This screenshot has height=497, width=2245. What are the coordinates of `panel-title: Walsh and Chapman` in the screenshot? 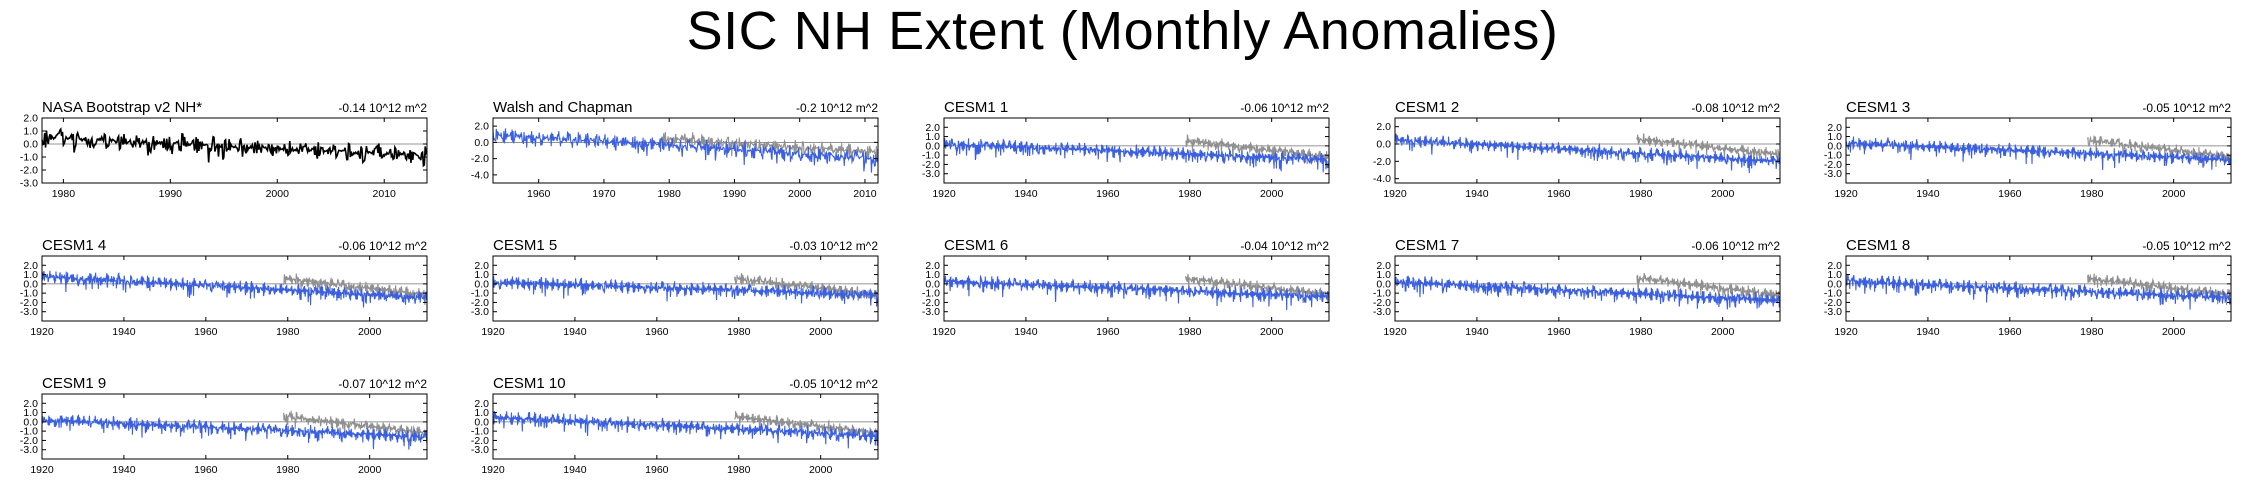 It's located at (563, 107).